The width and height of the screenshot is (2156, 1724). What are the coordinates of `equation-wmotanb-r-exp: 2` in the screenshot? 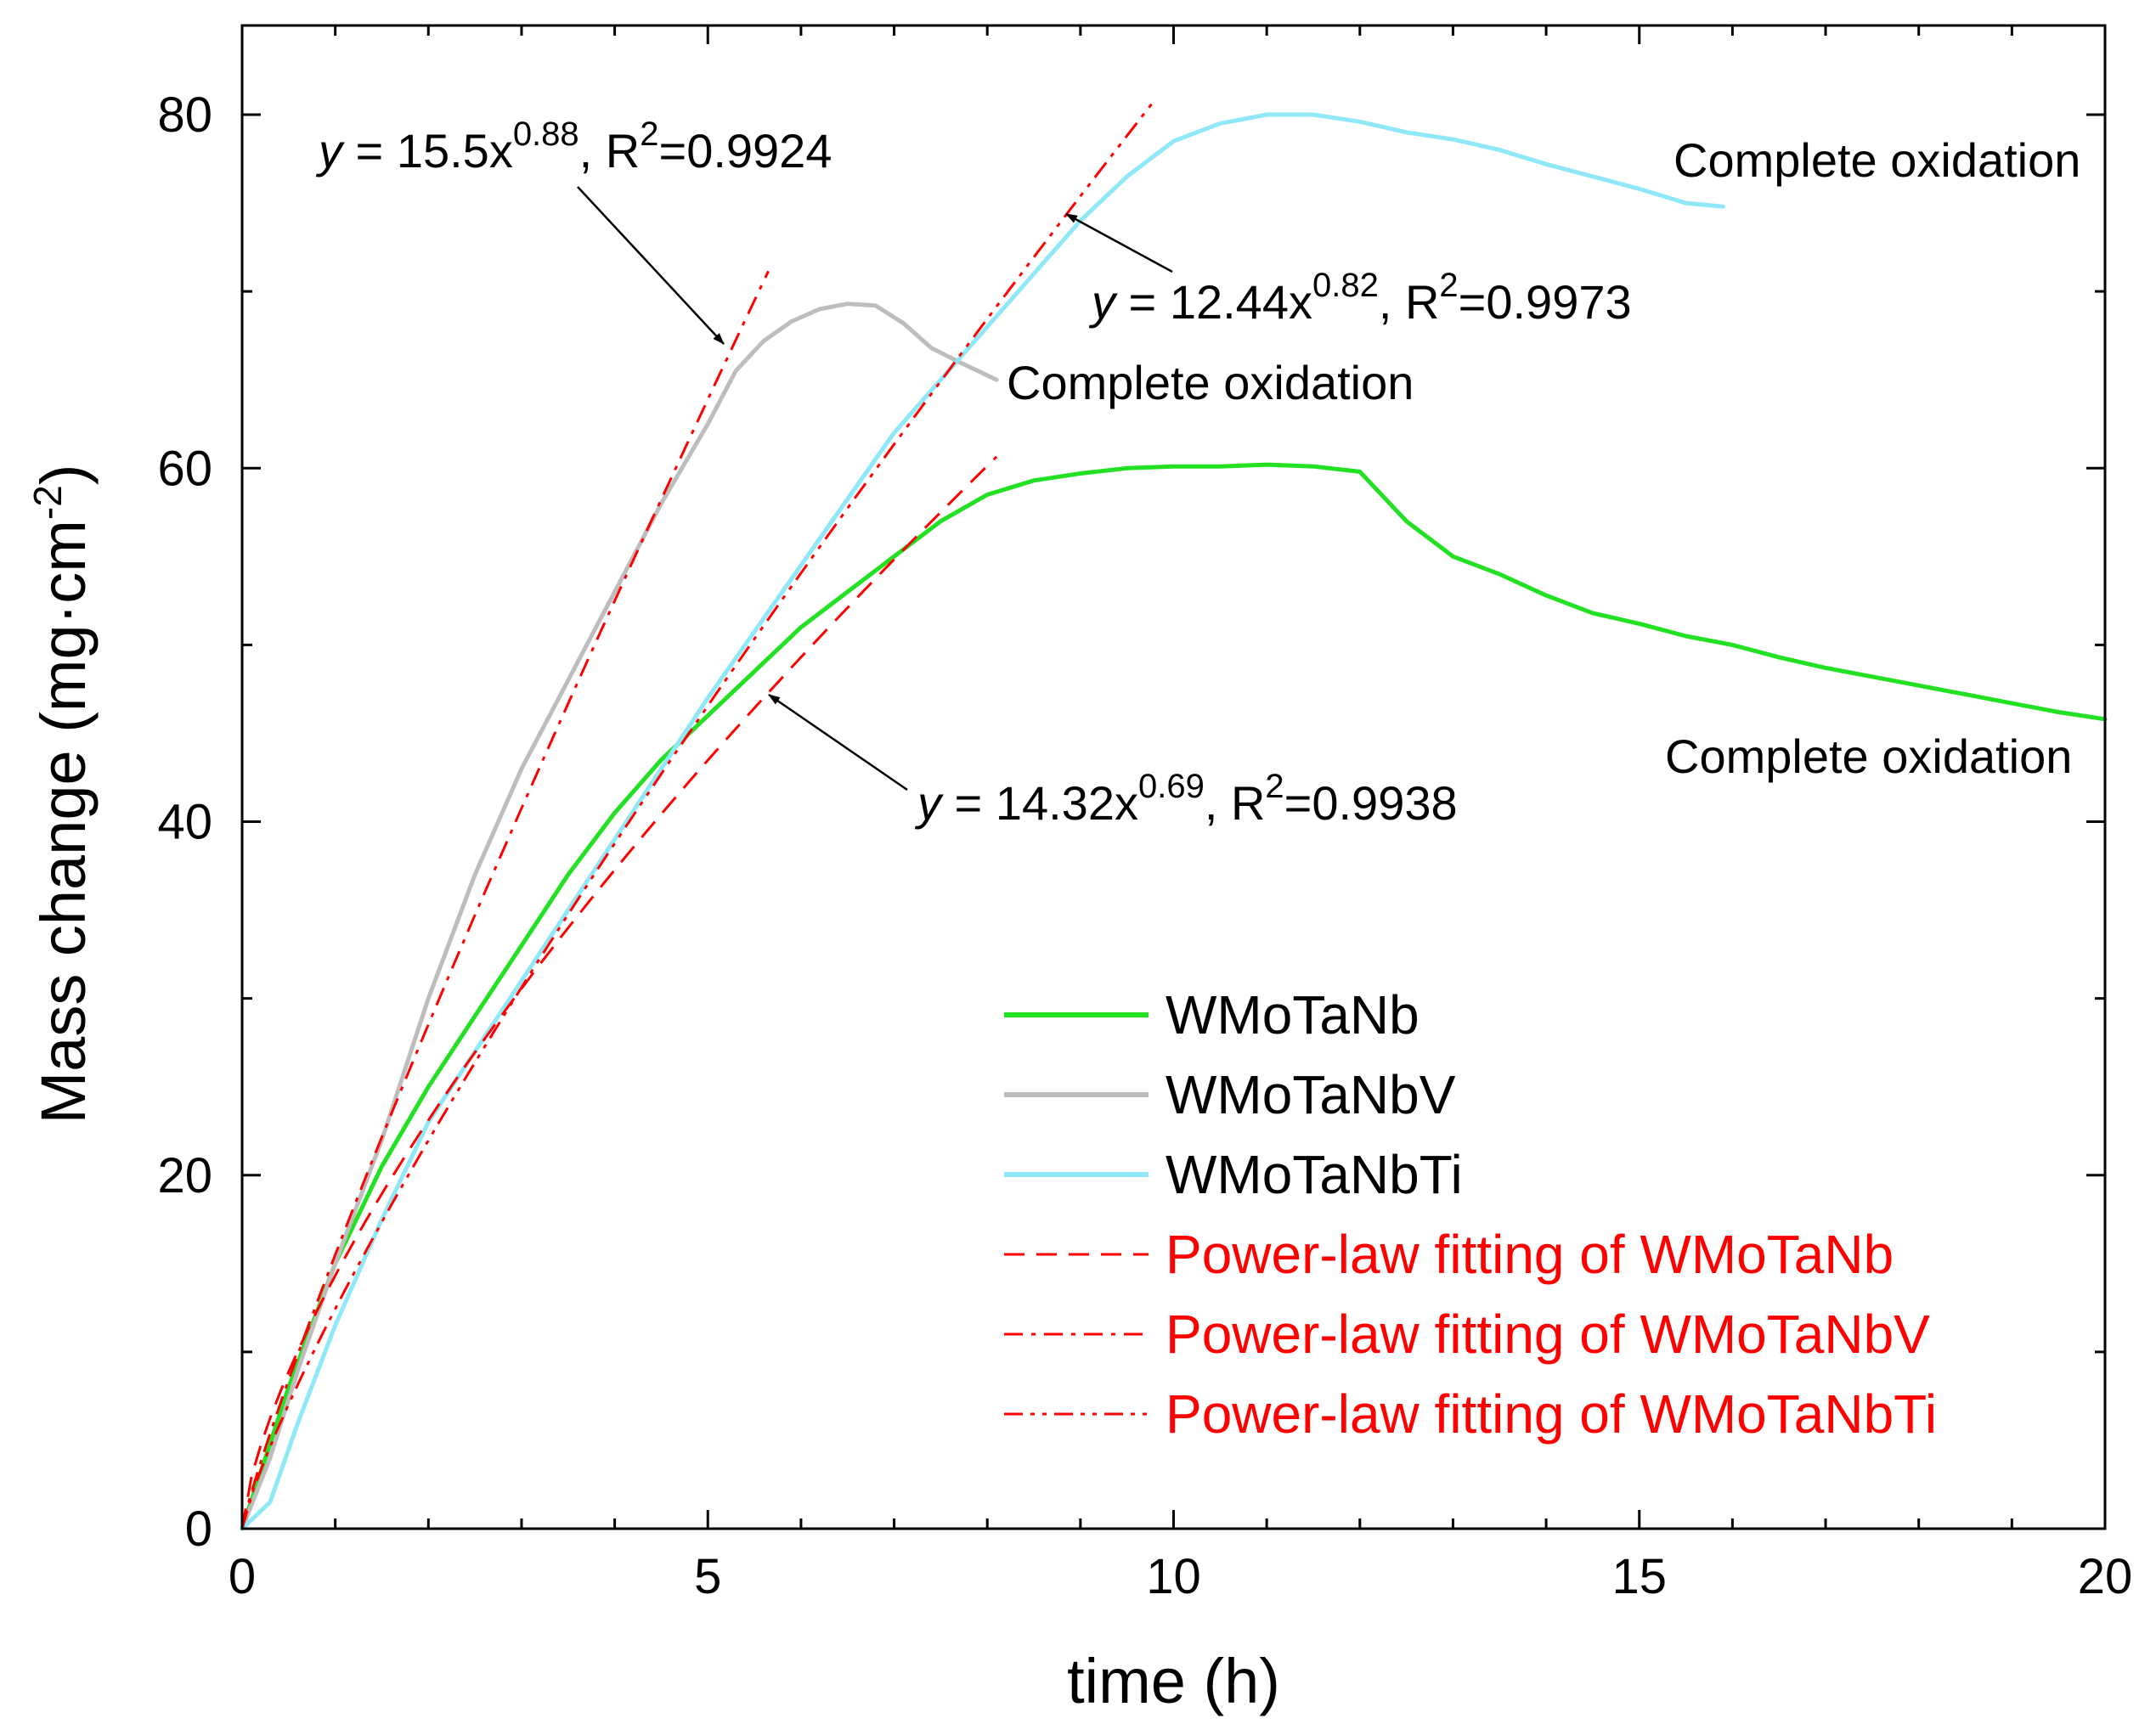 It's located at (1274, 786).